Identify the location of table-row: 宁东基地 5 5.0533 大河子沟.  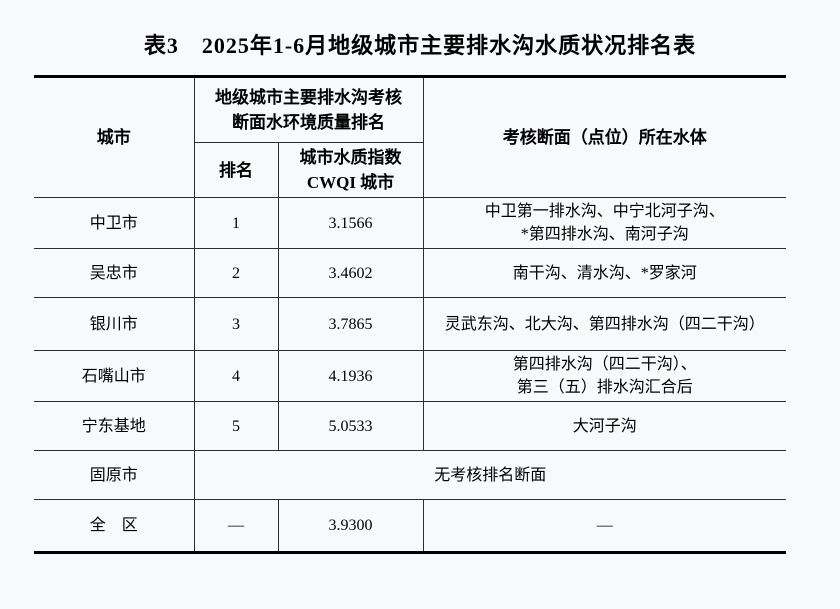
(410, 426).